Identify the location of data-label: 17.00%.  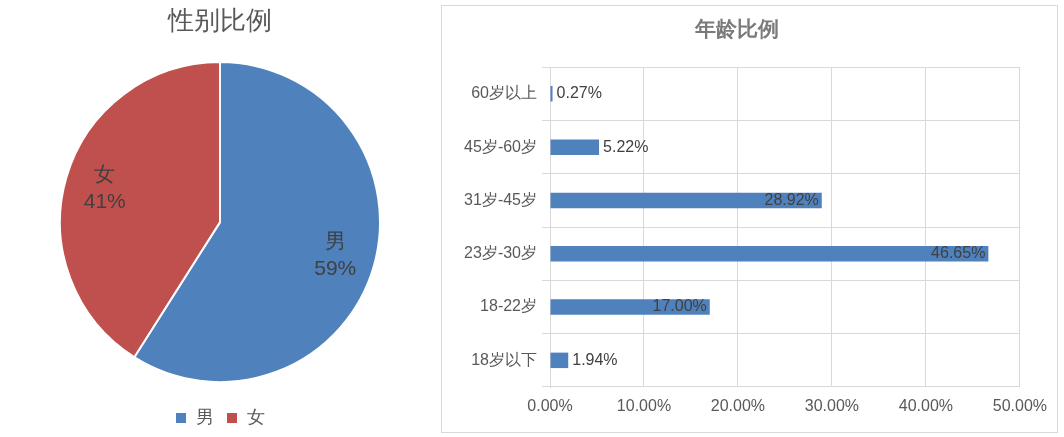
(679, 306).